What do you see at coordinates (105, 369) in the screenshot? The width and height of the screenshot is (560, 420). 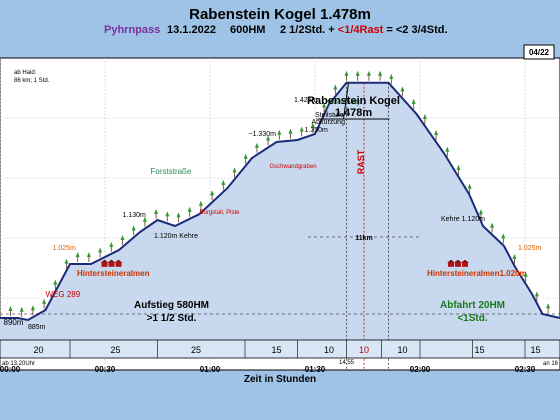 I see `x-tick-label: 00:30` at bounding box center [105, 369].